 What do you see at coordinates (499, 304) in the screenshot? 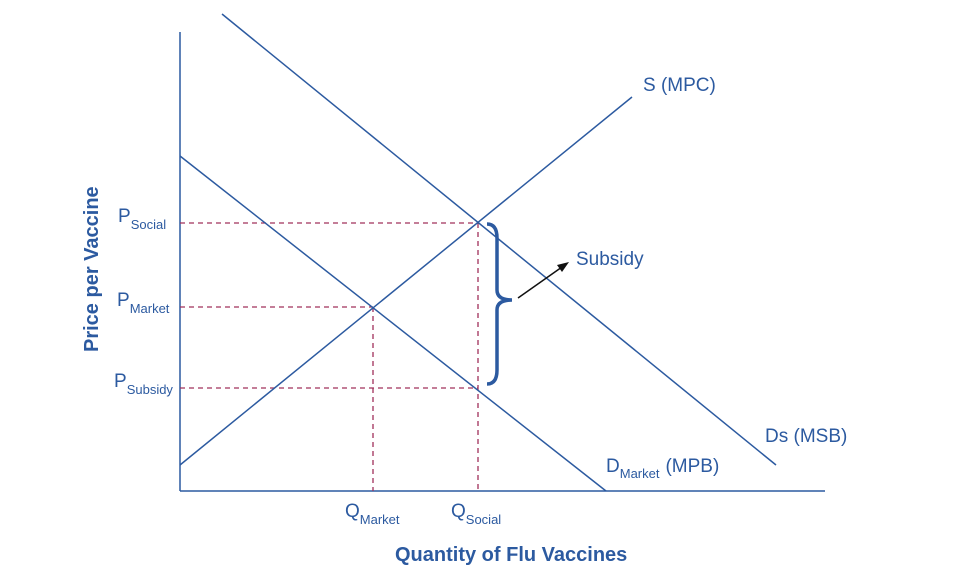
I see `subsidy-brace` at bounding box center [499, 304].